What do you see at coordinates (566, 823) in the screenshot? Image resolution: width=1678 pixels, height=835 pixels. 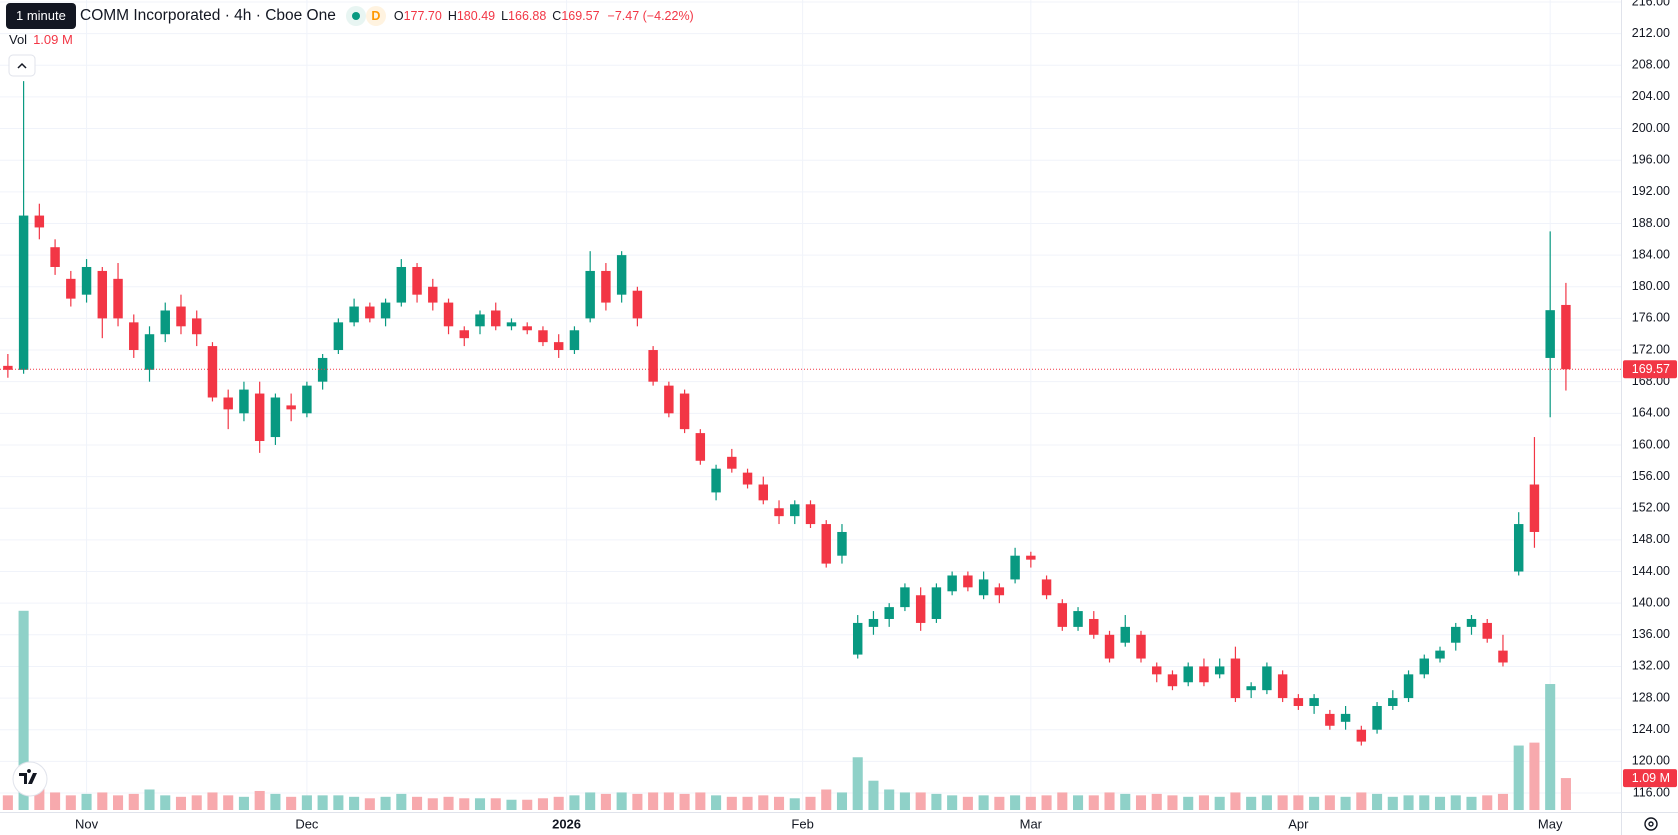 I see `x-tick-label: 2026` at bounding box center [566, 823].